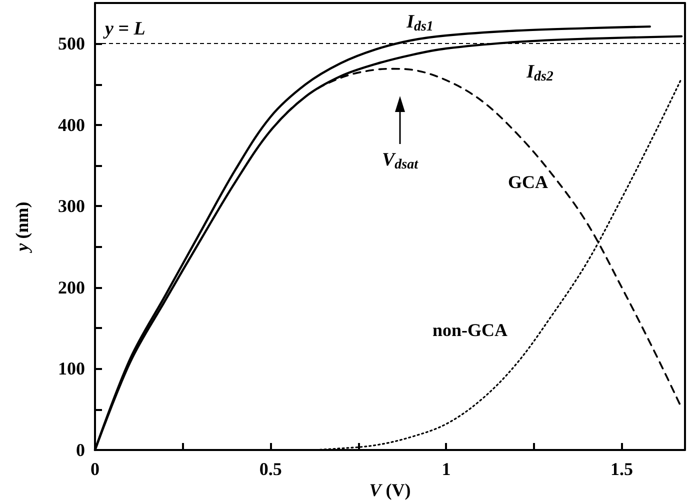 Image resolution: width=687 pixels, height=503 pixels. I want to click on x-tick-label: 1, so click(446, 469).